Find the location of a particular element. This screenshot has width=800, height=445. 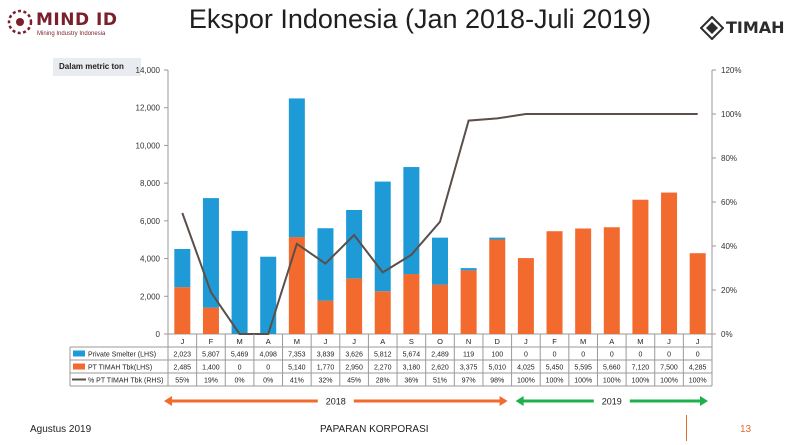

year-label: 2019 is located at coordinates (612, 402).